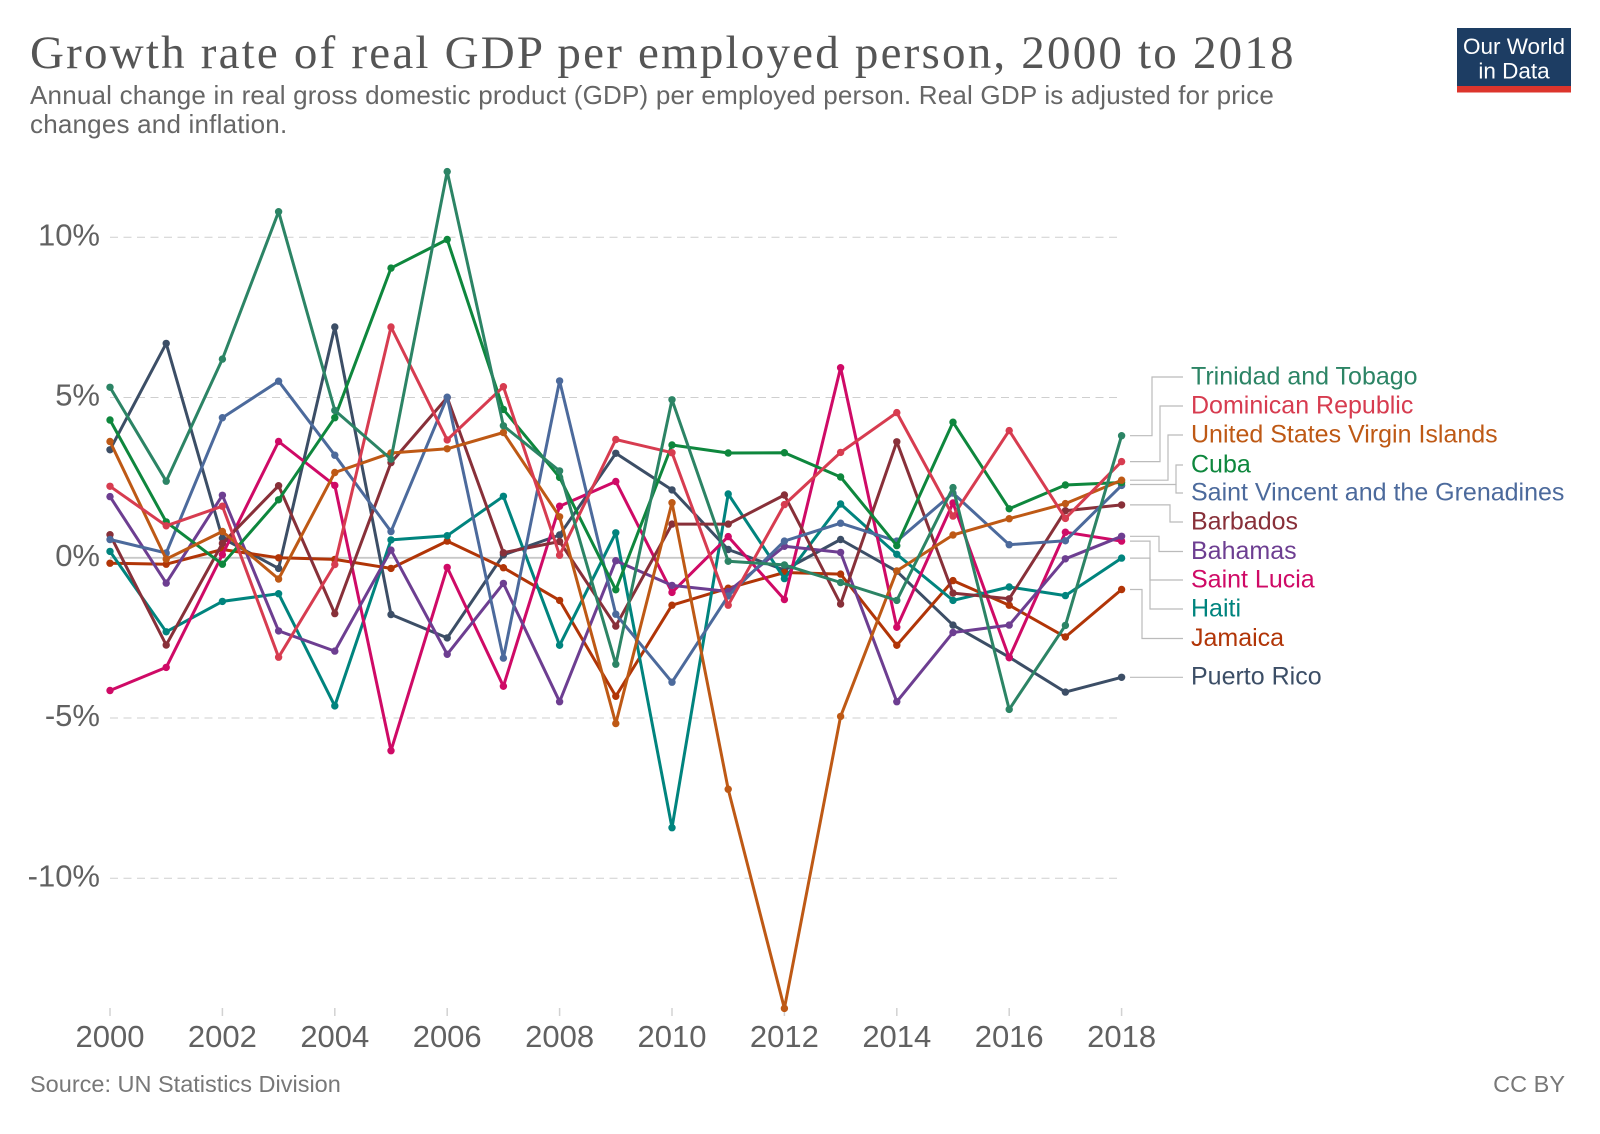 This screenshot has height=1134, width=1600. What do you see at coordinates (1256, 677) in the screenshot?
I see `svg-text: Puerto Rico` at bounding box center [1256, 677].